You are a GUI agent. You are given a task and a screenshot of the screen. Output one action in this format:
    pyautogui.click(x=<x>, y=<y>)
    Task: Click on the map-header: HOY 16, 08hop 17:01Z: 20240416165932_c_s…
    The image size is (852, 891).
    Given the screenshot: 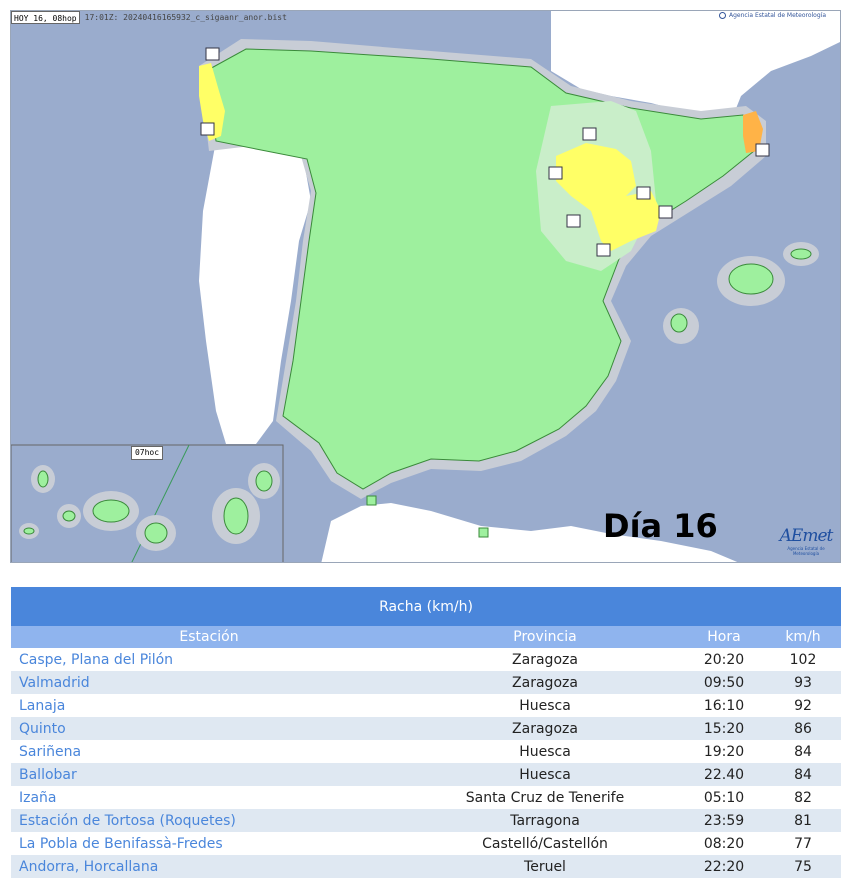 What is the action you would take?
    pyautogui.click(x=149, y=17)
    